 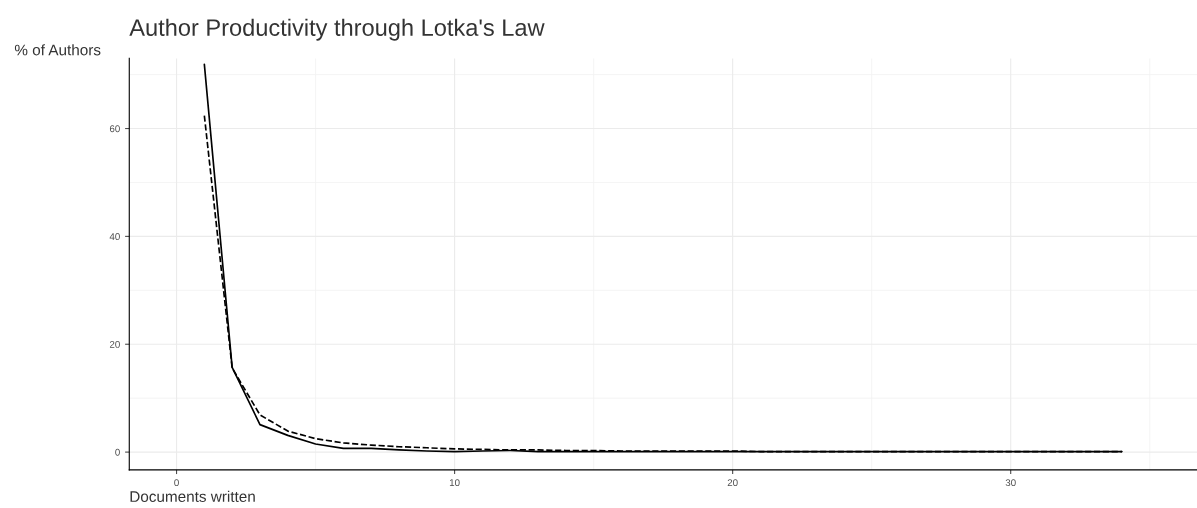 What do you see at coordinates (732, 483) in the screenshot?
I see `x-tick-label: 20` at bounding box center [732, 483].